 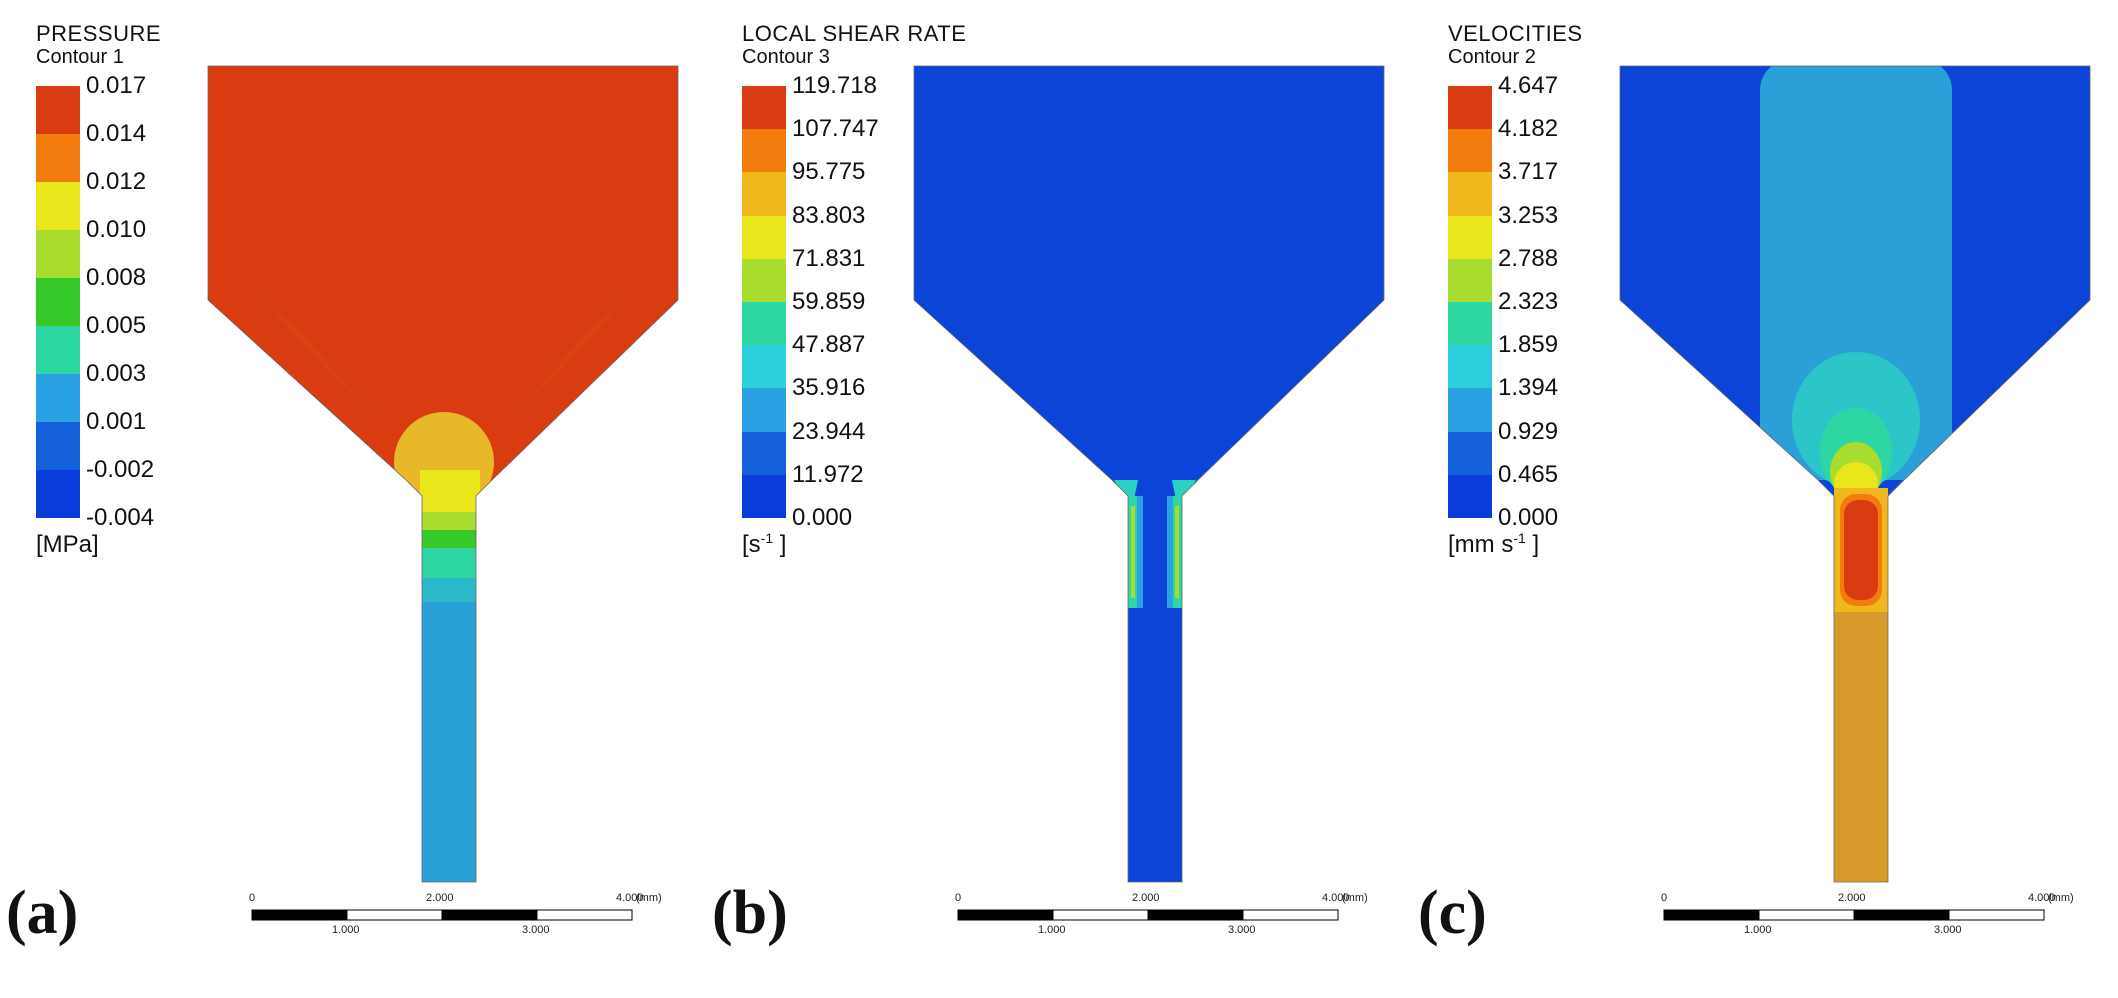 I want to click on colorbar-unit-c: [mm s-1 ], so click(x=1493, y=544).